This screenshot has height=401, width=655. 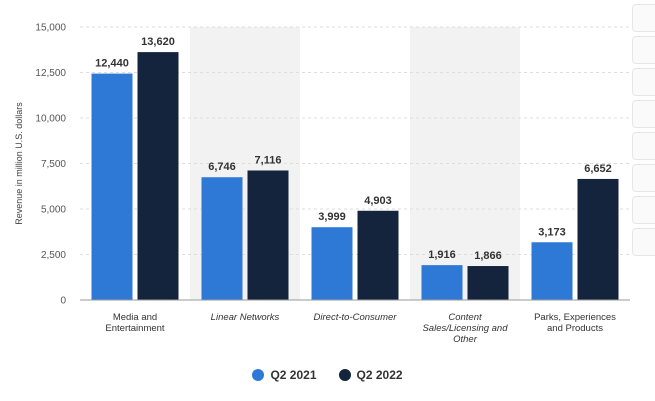 What do you see at coordinates (50, 73) in the screenshot?
I see `y-tick-label: 12,500` at bounding box center [50, 73].